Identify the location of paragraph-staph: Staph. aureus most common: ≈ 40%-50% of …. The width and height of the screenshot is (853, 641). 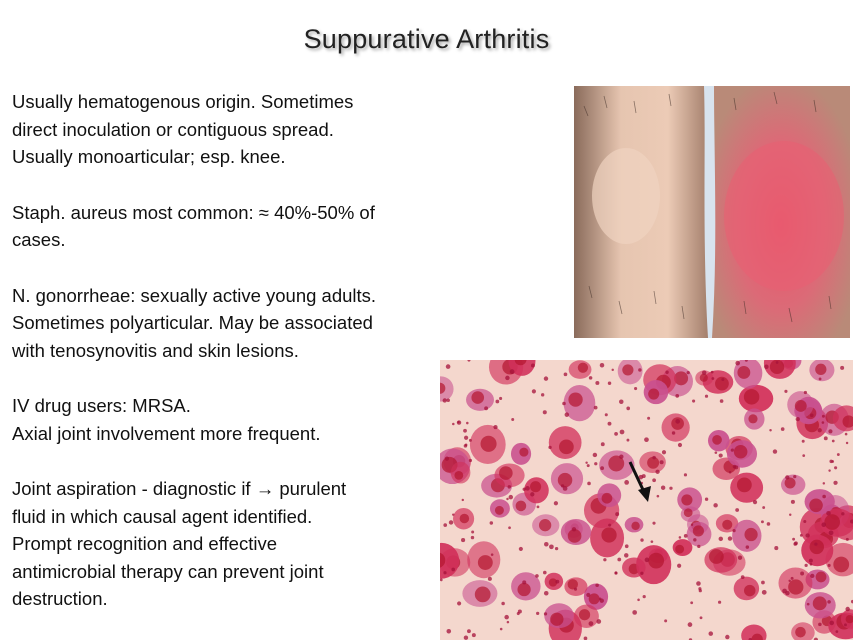
(224, 226).